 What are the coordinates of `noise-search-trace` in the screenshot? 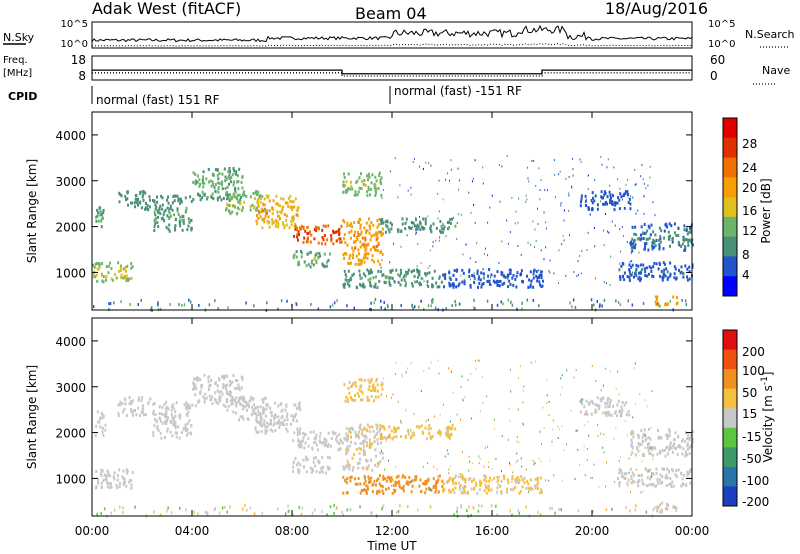 It's located at (392, 45).